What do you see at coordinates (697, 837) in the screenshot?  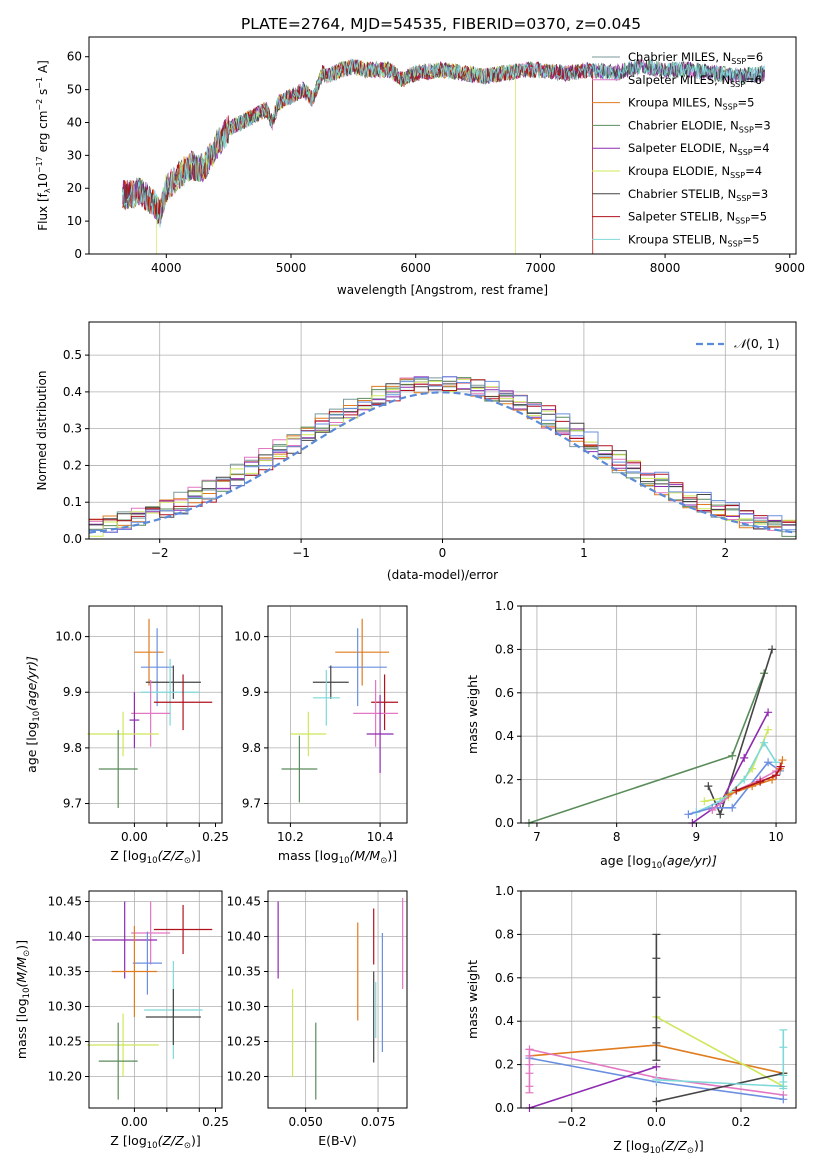 I see `x-tick-label: 9` at bounding box center [697, 837].